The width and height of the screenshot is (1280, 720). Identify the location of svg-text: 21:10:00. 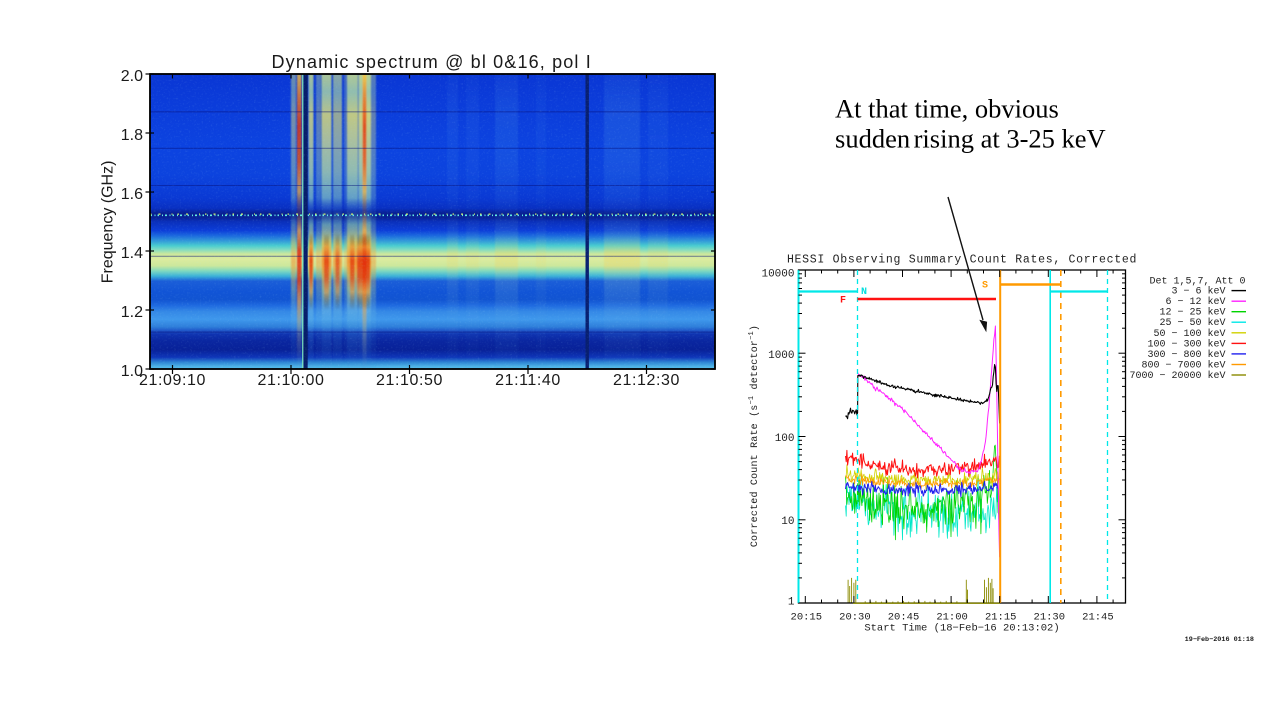
(291, 380).